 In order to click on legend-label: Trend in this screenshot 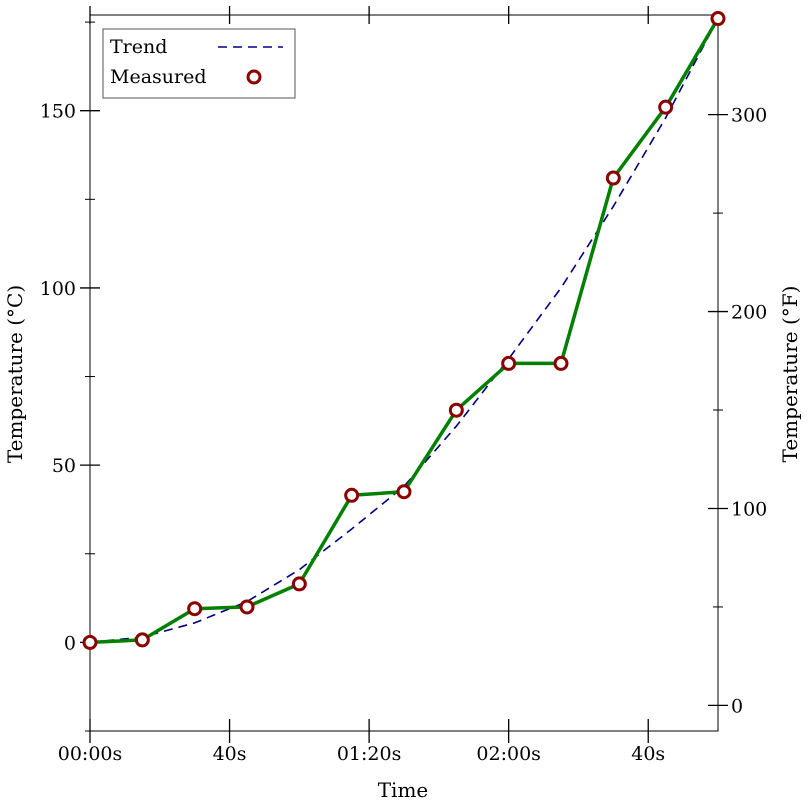, I will do `click(138, 47)`.